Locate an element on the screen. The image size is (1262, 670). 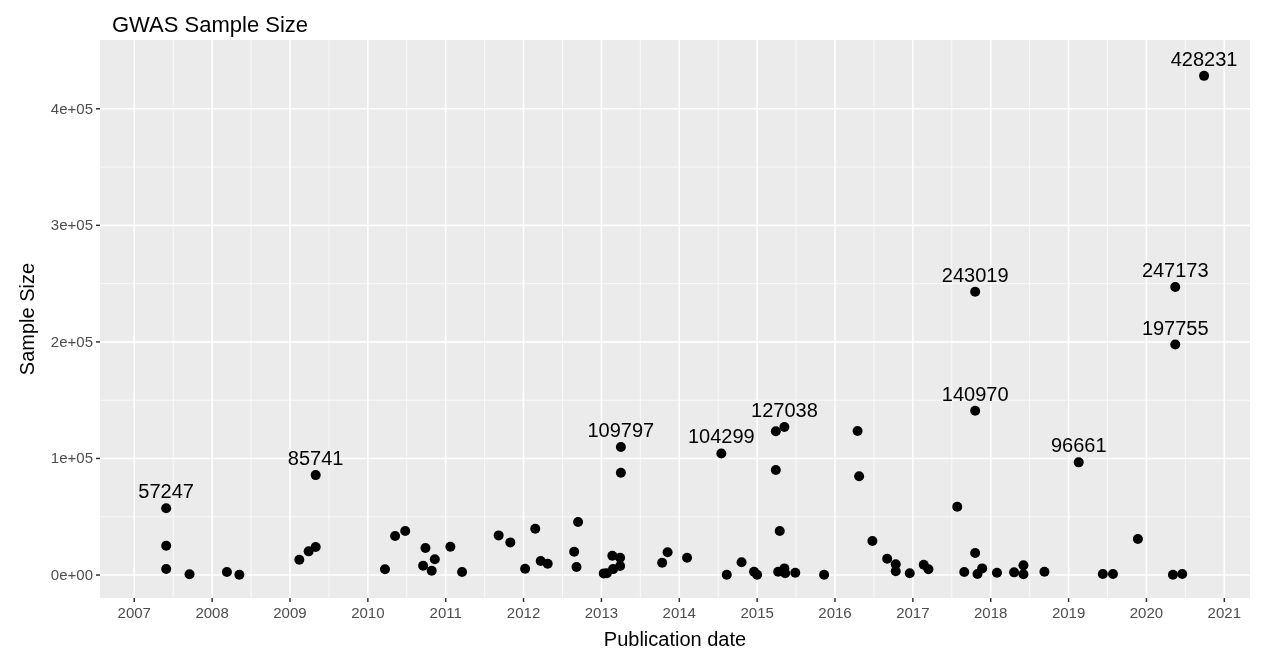
data-label: 428231 is located at coordinates (1204, 58).